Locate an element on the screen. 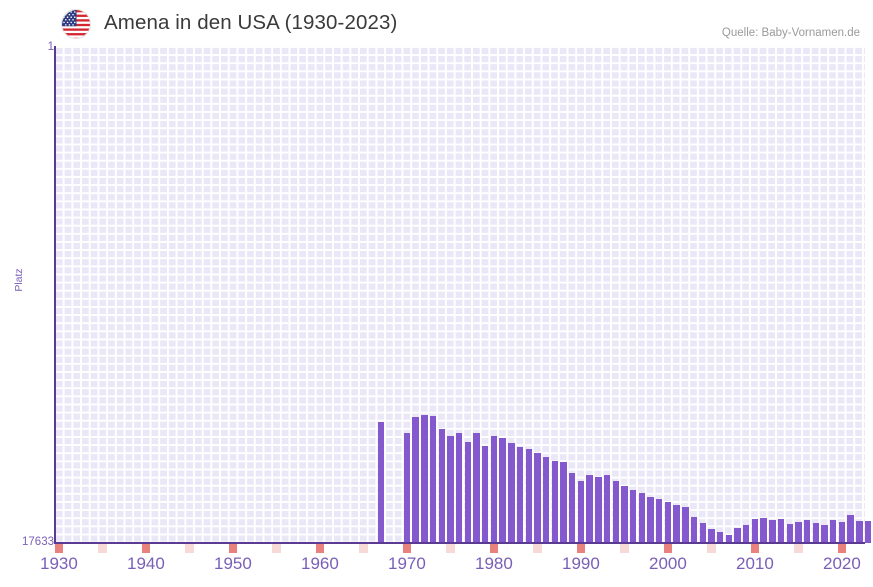 This screenshot has height=587, width=873. bar-1994 is located at coordinates (615, 512).